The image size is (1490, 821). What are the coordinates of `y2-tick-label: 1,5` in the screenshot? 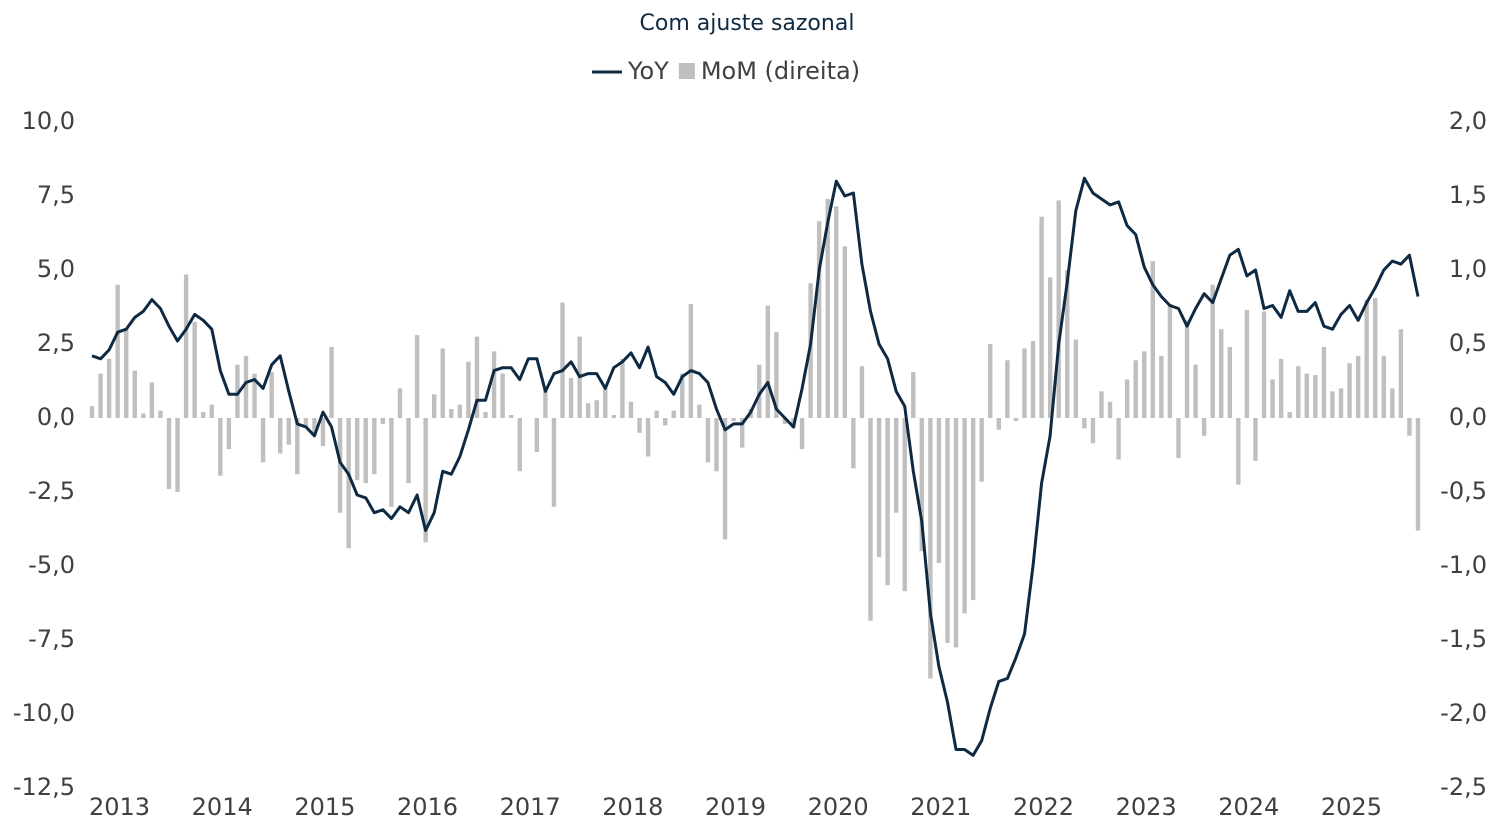 It's located at (1468, 195).